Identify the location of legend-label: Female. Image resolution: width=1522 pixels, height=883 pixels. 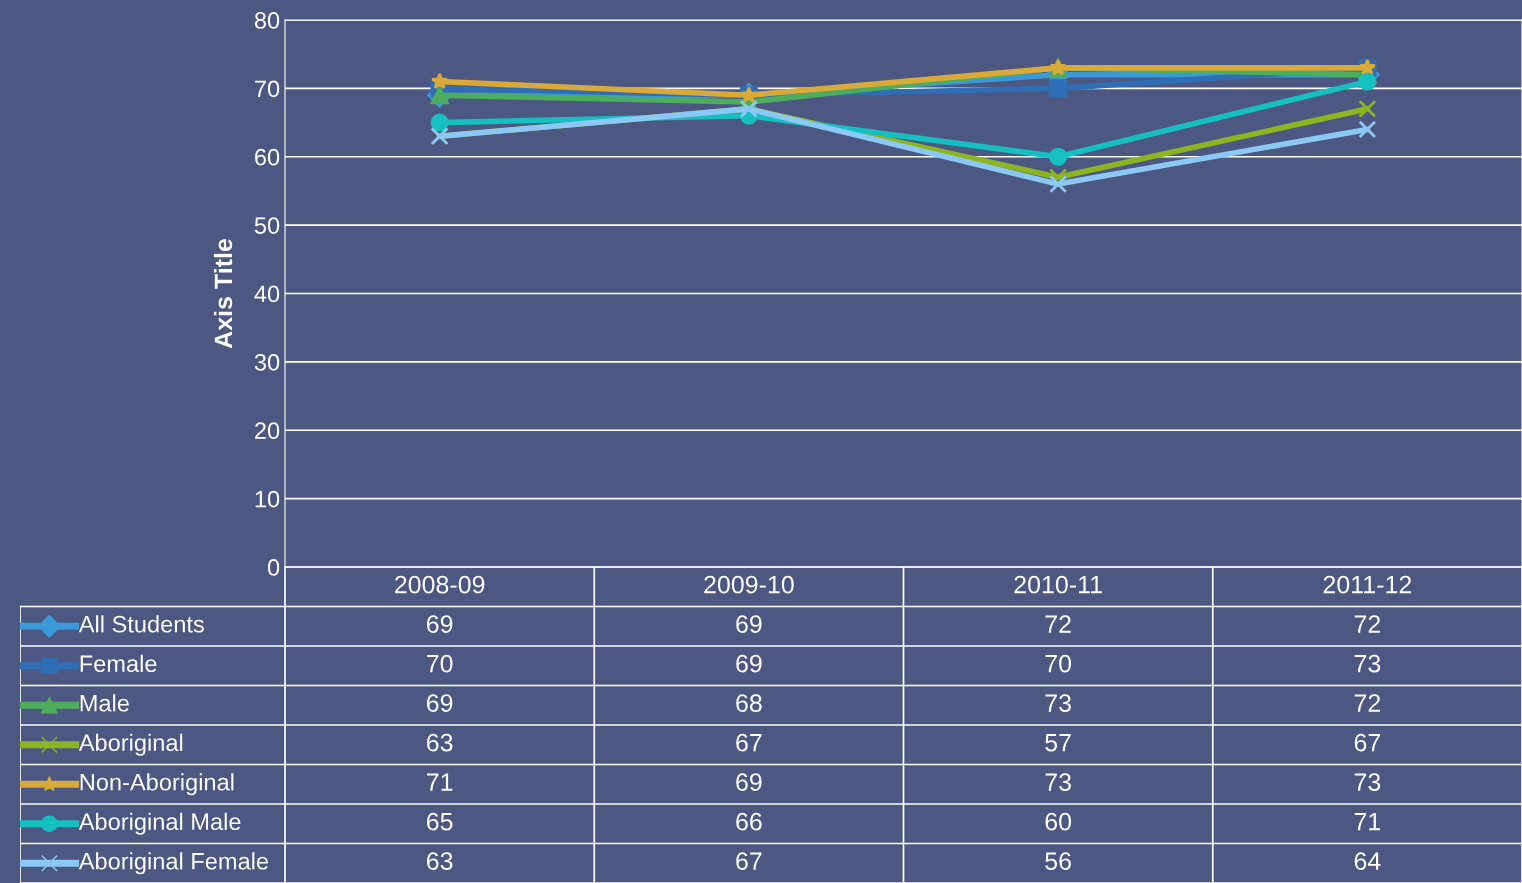
(118, 663).